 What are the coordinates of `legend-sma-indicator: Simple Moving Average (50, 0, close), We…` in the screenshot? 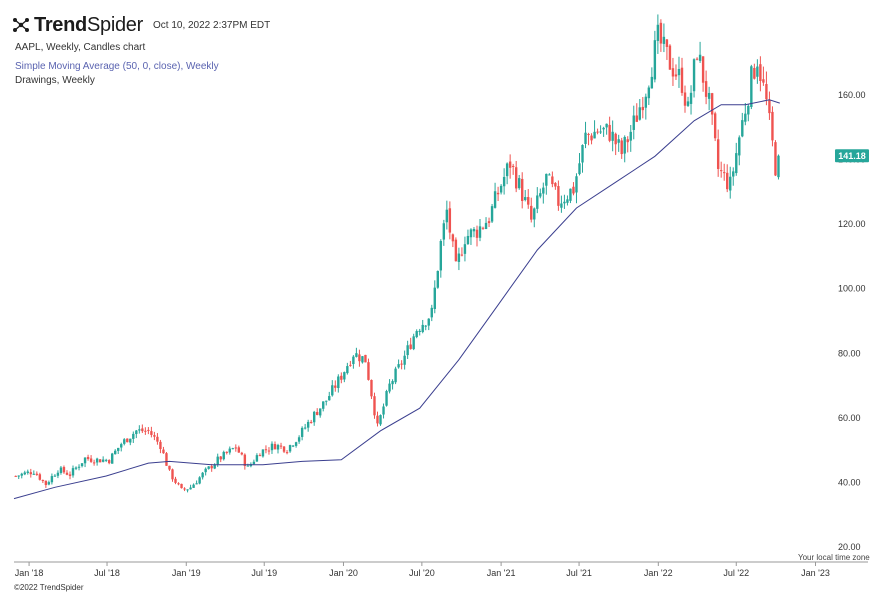 It's located at (117, 66).